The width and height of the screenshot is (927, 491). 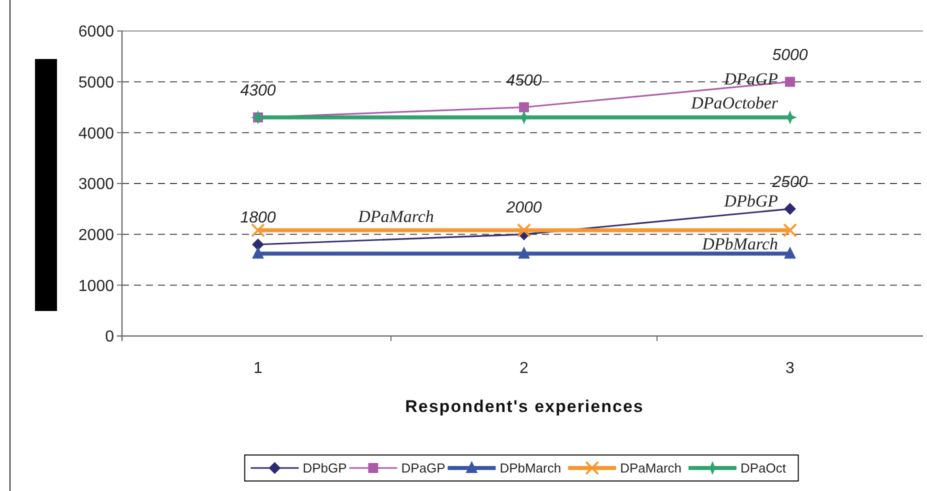 What do you see at coordinates (395, 216) in the screenshot?
I see `annotation: DPaMarch` at bounding box center [395, 216].